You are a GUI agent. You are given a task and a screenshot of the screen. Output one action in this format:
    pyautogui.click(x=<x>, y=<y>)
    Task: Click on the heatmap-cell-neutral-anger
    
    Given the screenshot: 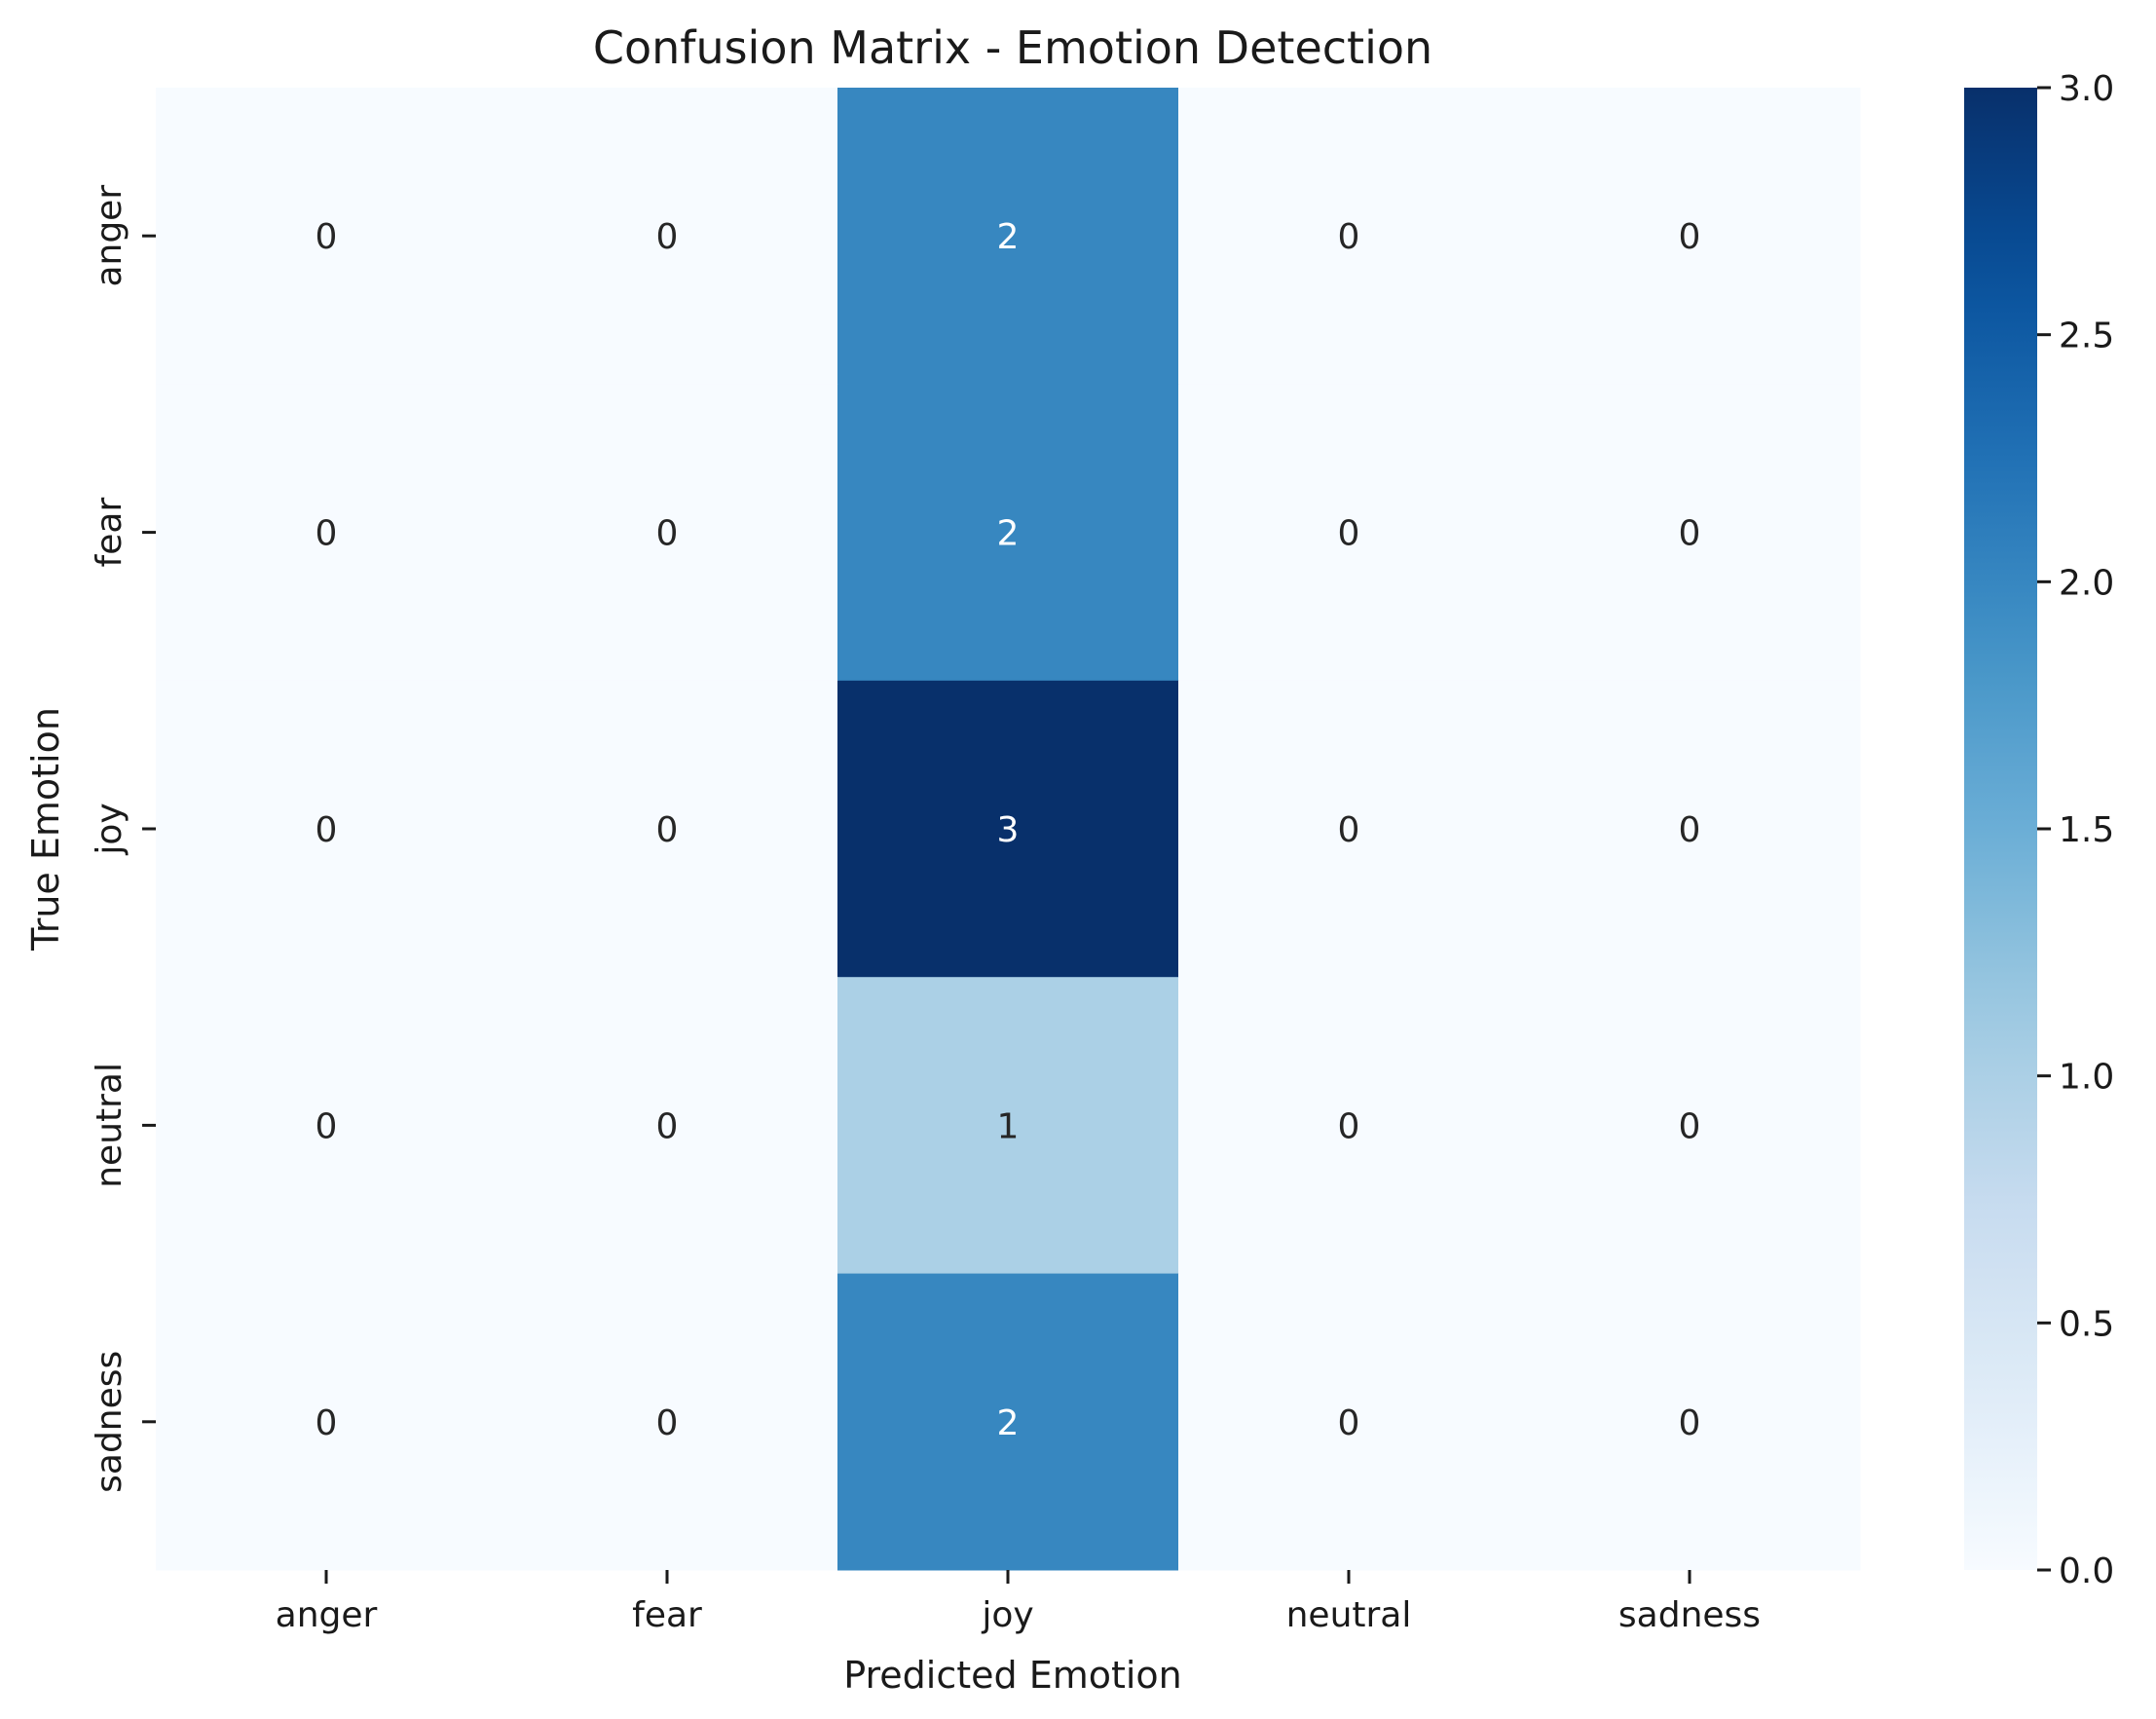 What is the action you would take?
    pyautogui.click(x=327, y=1126)
    